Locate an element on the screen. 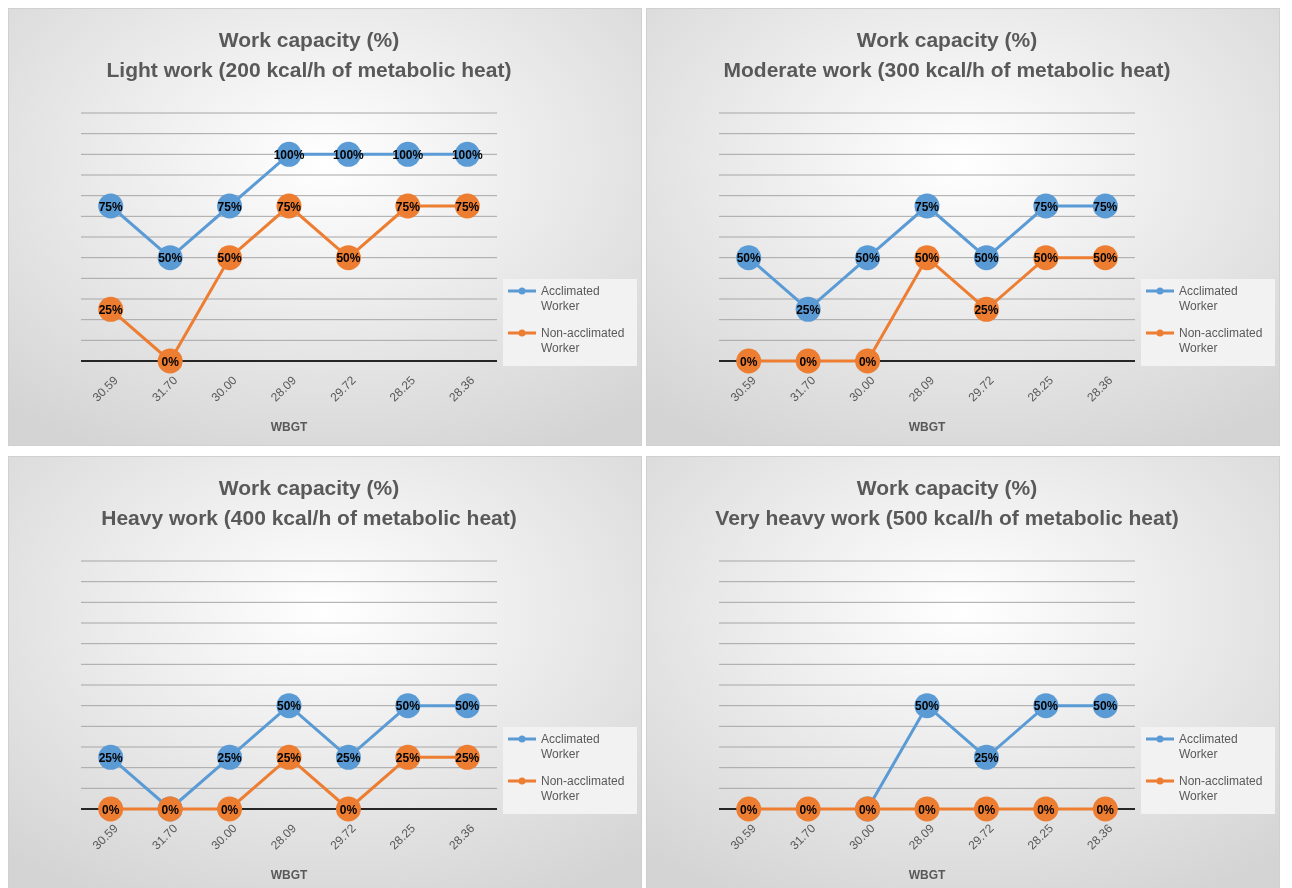 This screenshot has width=1292, height=888. chart-subtitle: Moderate work (300 kcal/h of metabolic heat) is located at coordinates (947, 69).